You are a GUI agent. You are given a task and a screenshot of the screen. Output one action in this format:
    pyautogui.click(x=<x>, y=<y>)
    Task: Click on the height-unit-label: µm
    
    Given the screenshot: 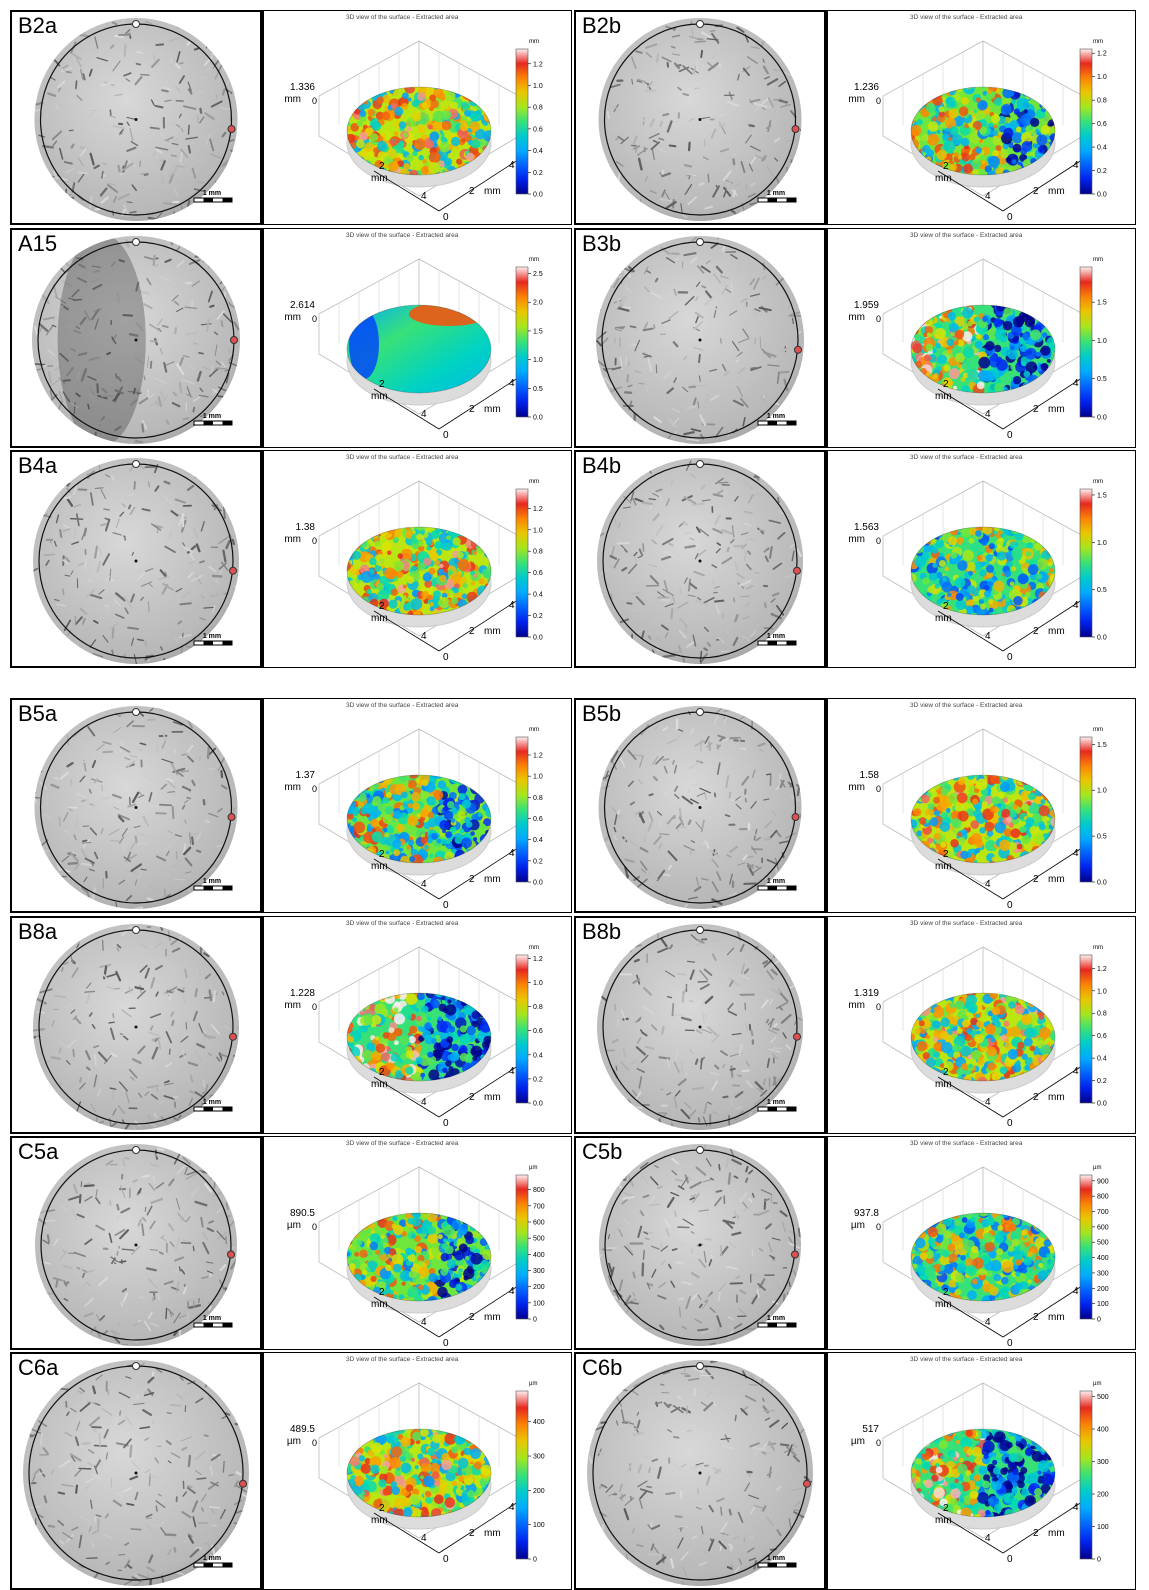 What is the action you would take?
    pyautogui.click(x=858, y=1441)
    